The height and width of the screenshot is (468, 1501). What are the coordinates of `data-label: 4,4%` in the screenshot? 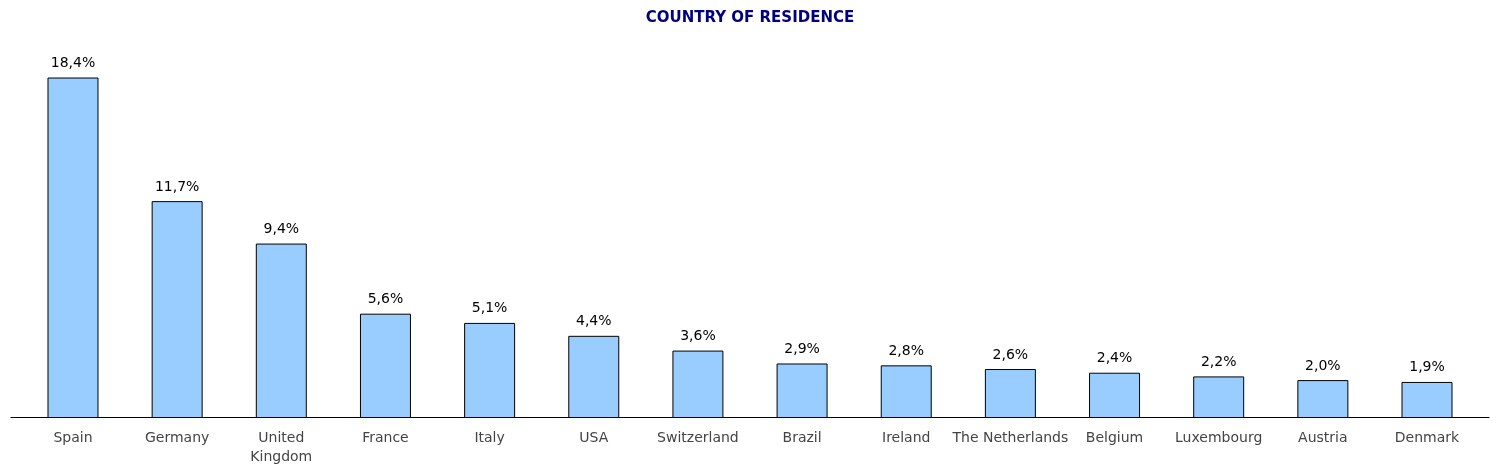 It's located at (593, 320).